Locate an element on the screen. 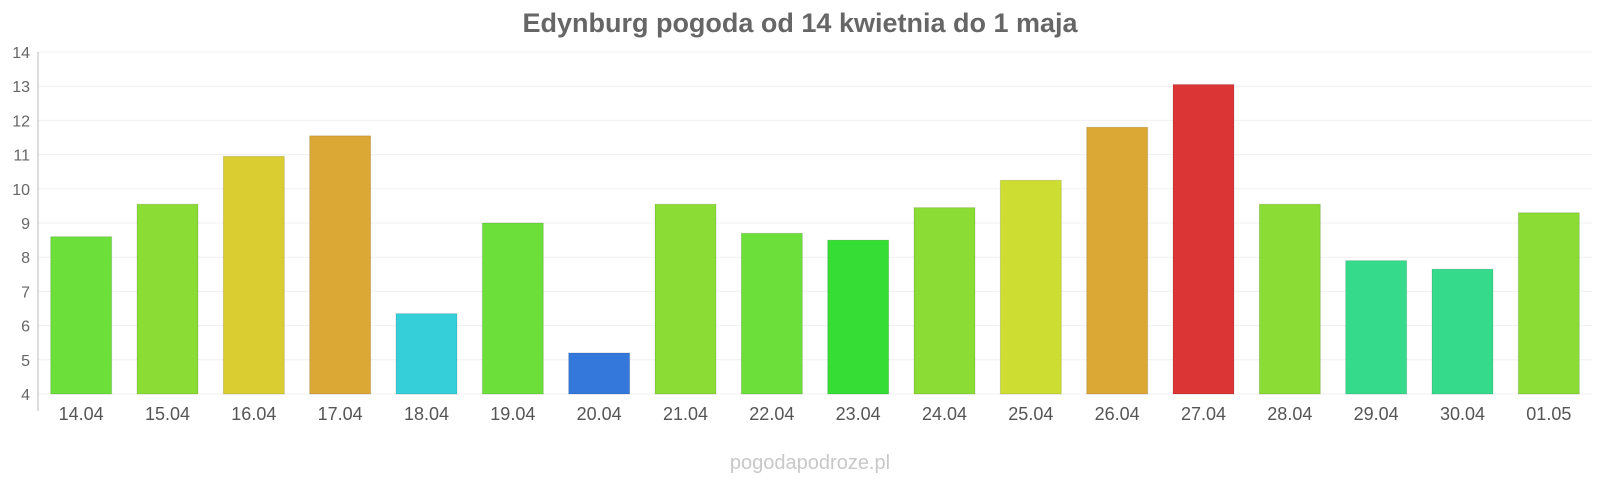 The width and height of the screenshot is (1600, 480). bar-18.04 is located at coordinates (426, 354).